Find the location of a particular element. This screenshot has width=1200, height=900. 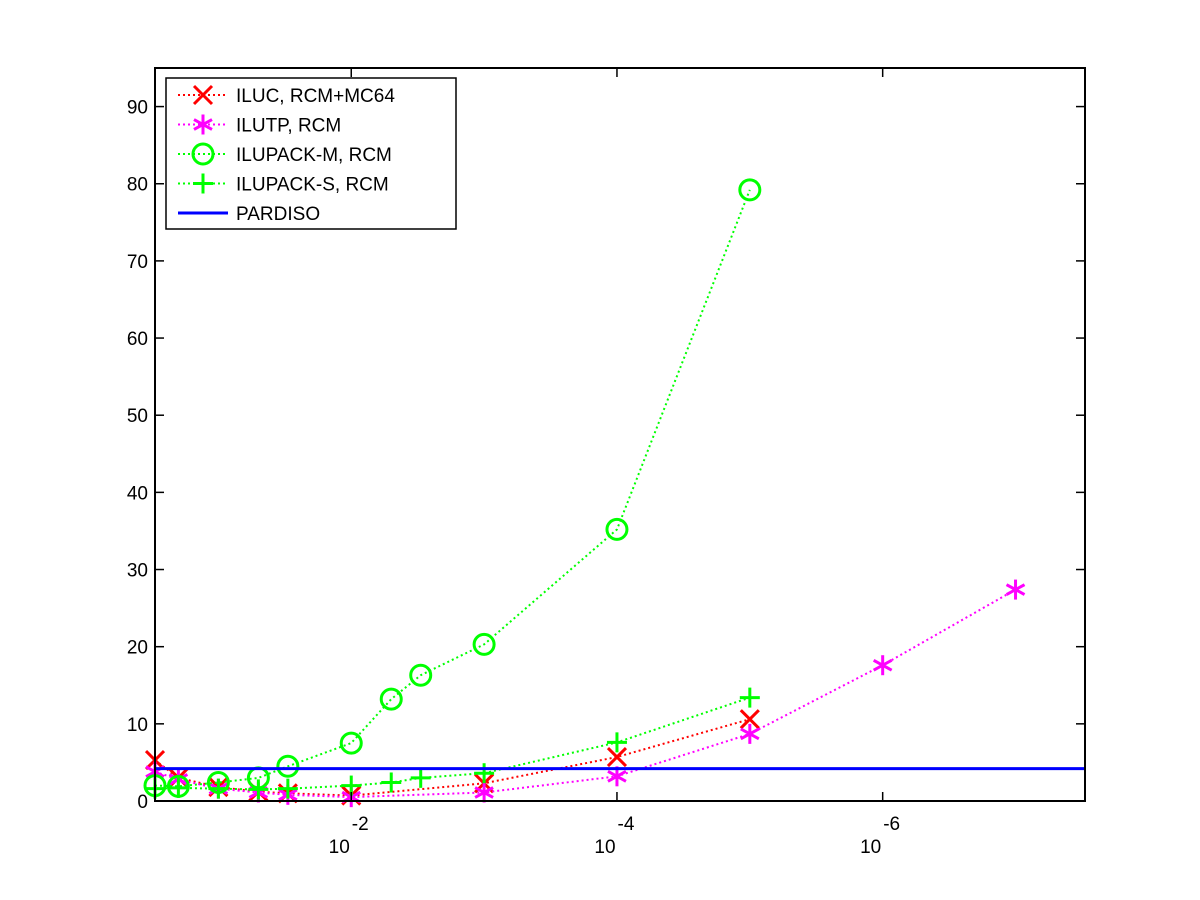

legend-marker-iluc-rcm-mc64 is located at coordinates (203, 95).